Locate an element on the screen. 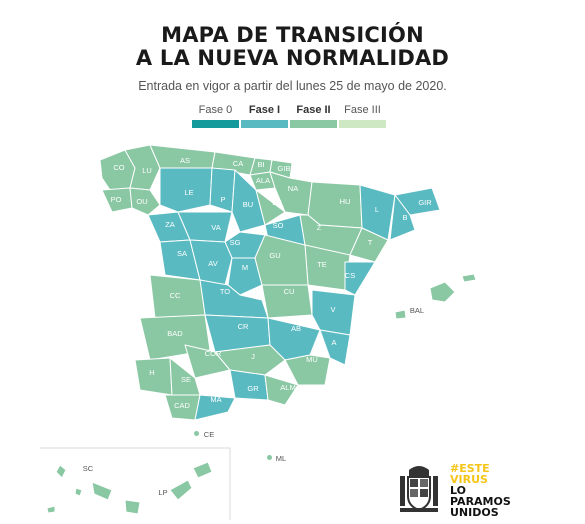 This screenshot has height=524, width=585. label-sg: SG is located at coordinates (235, 242).